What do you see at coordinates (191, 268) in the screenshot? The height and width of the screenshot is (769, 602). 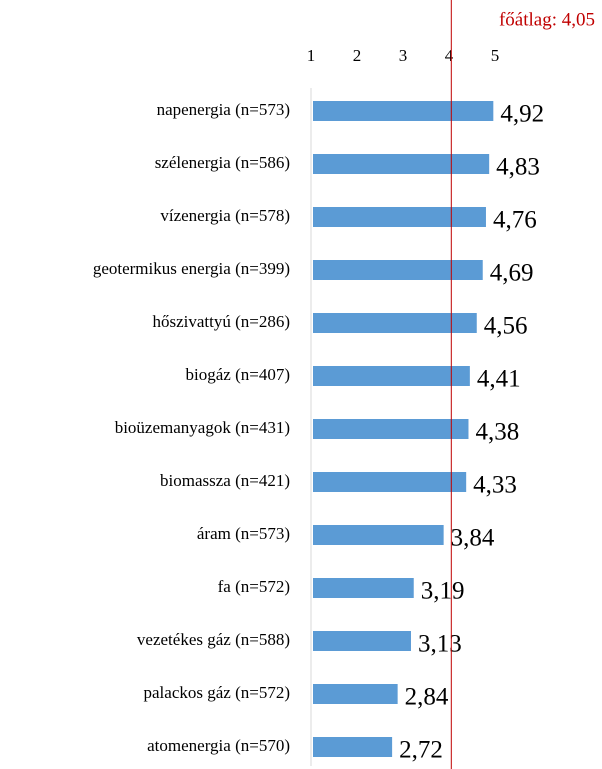 I see `category-label: geotermikus energia (n=399)` at bounding box center [191, 268].